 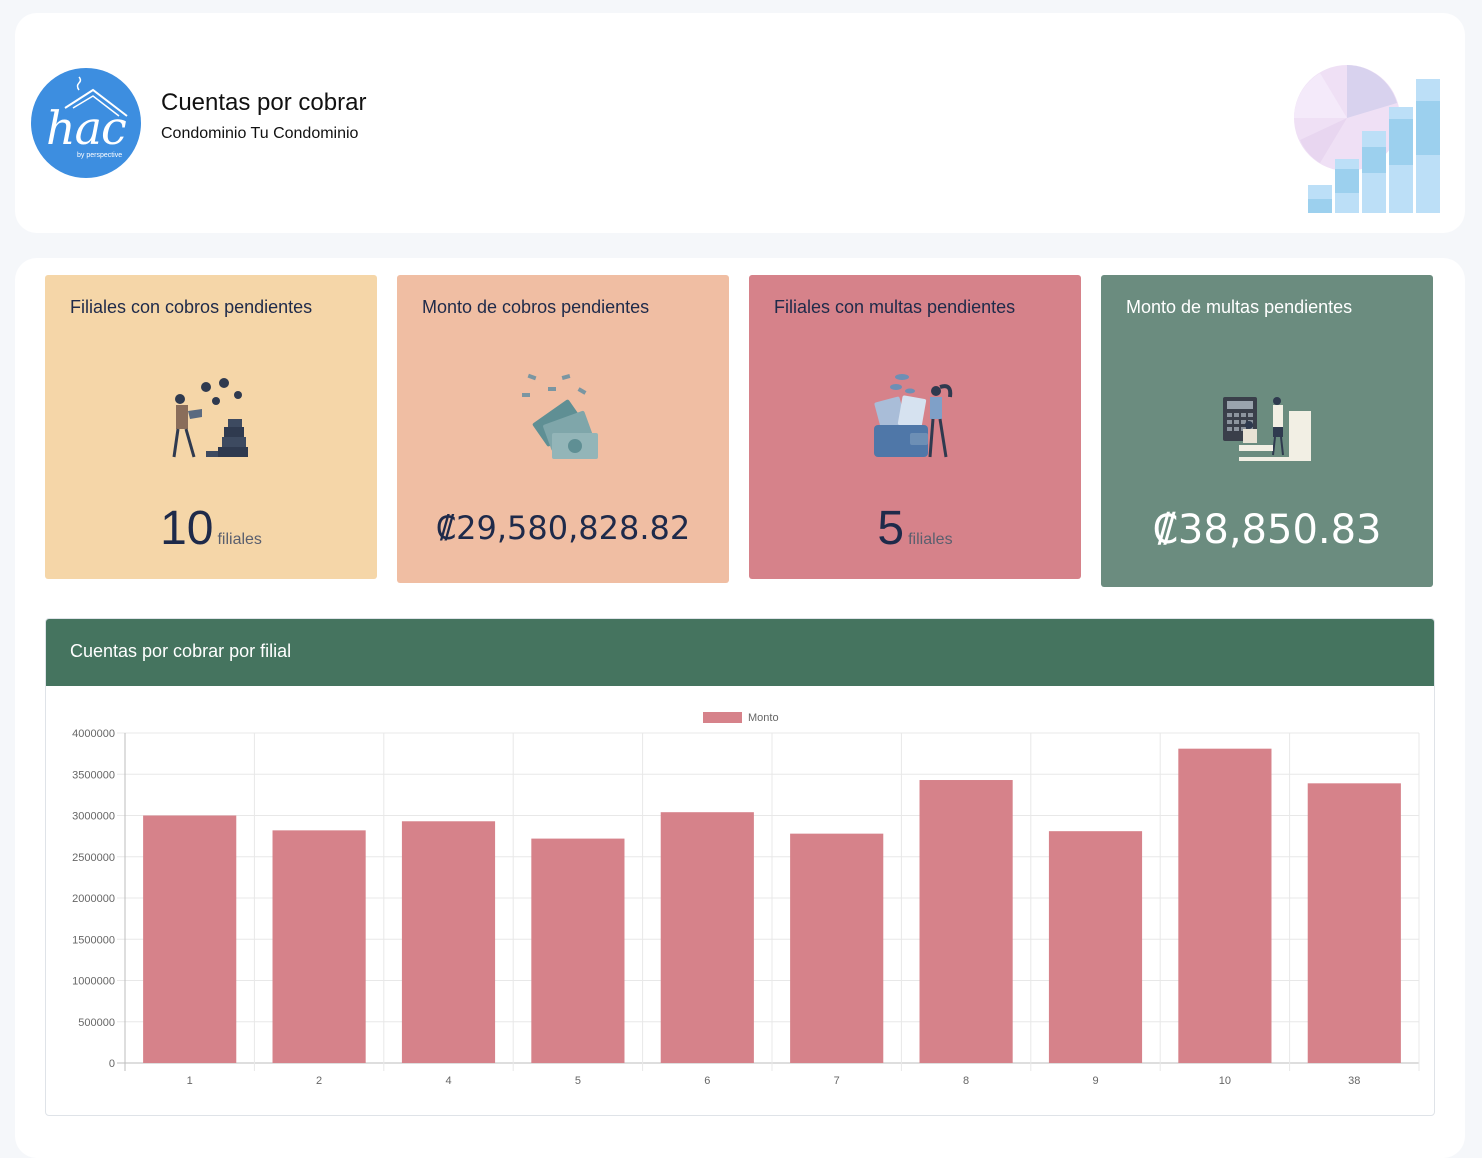 What do you see at coordinates (93, 858) in the screenshot?
I see `y-tick-label: 2500000` at bounding box center [93, 858].